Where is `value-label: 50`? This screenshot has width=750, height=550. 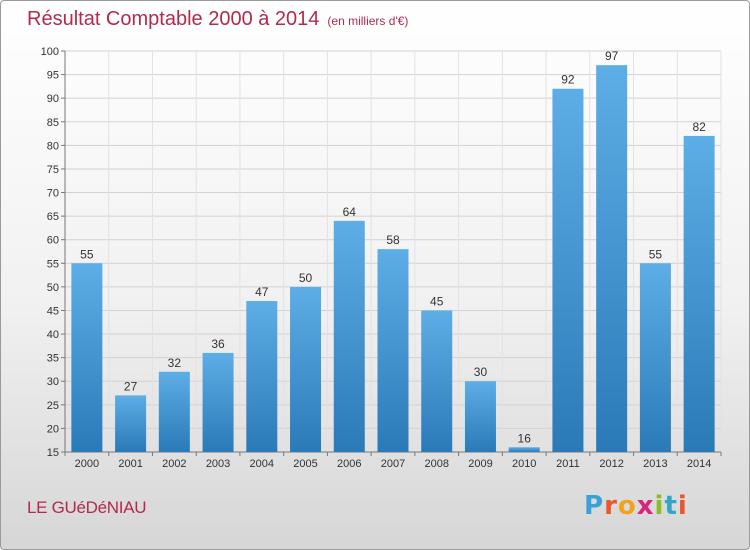 value-label: 50 is located at coordinates (306, 278).